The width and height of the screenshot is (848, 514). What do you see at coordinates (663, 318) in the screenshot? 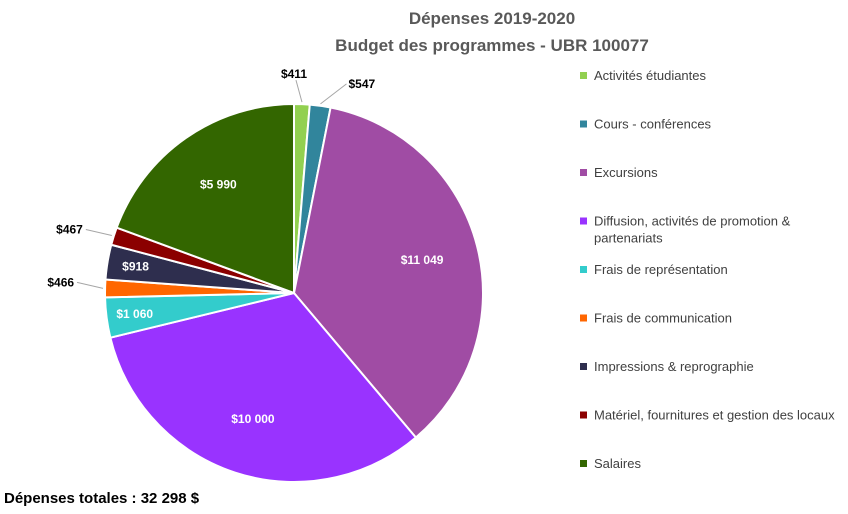
I see `legend-label-frais-de-communication: Frais de communication` at bounding box center [663, 318].